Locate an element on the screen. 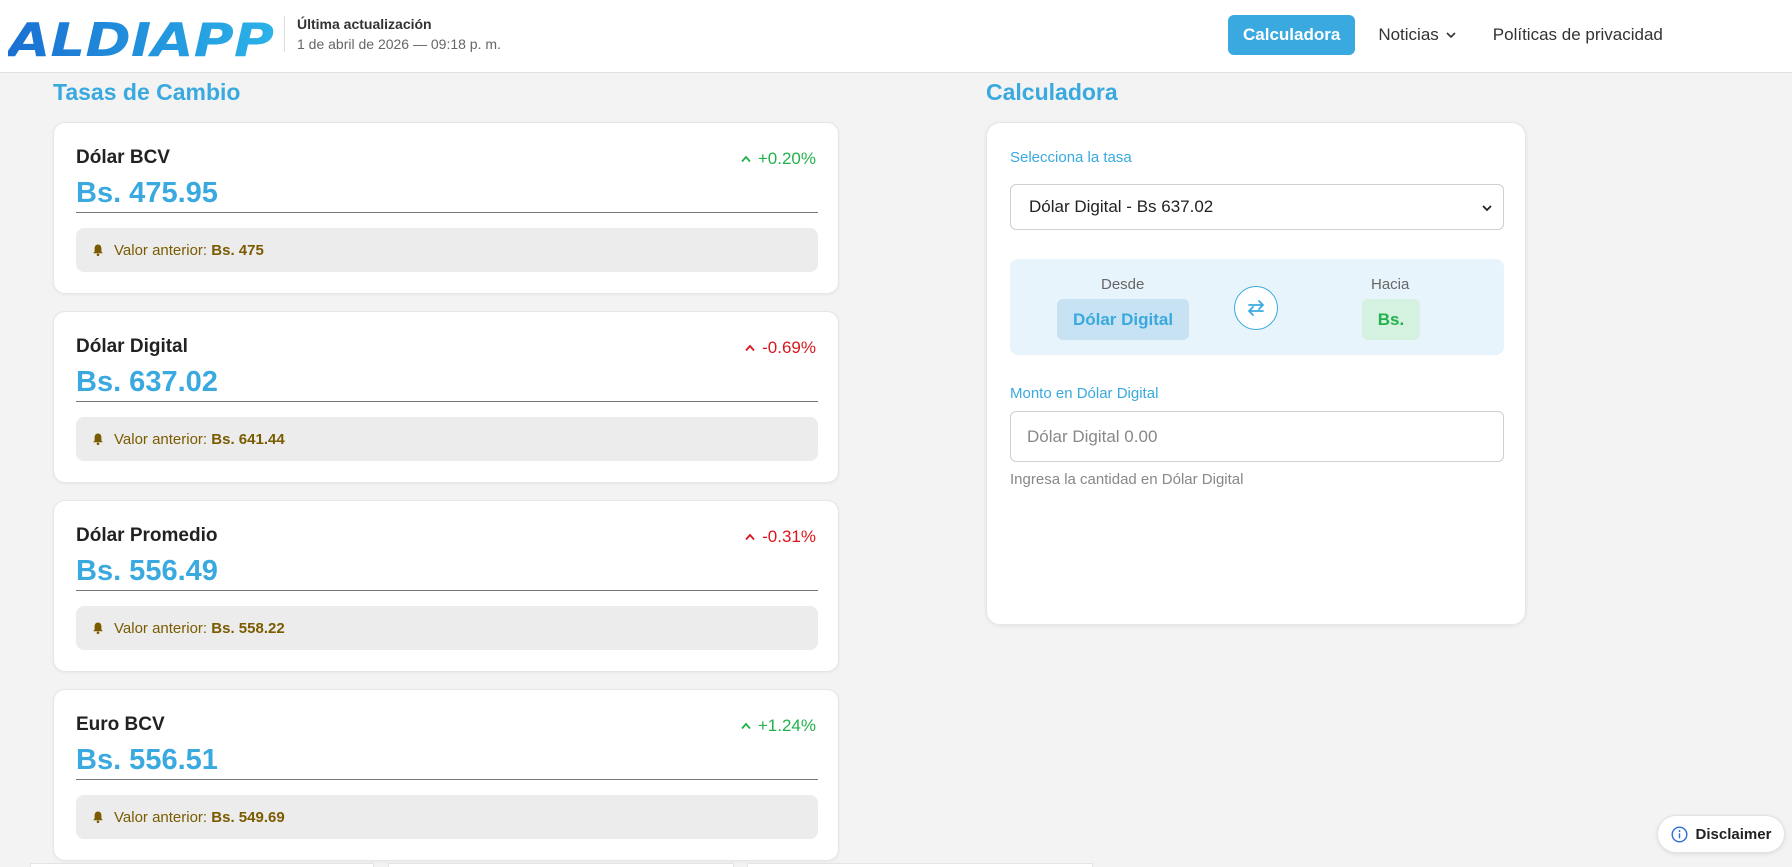 The image size is (1792, 867). select-rate-label: Selecciona la tasa is located at coordinates (1071, 157).